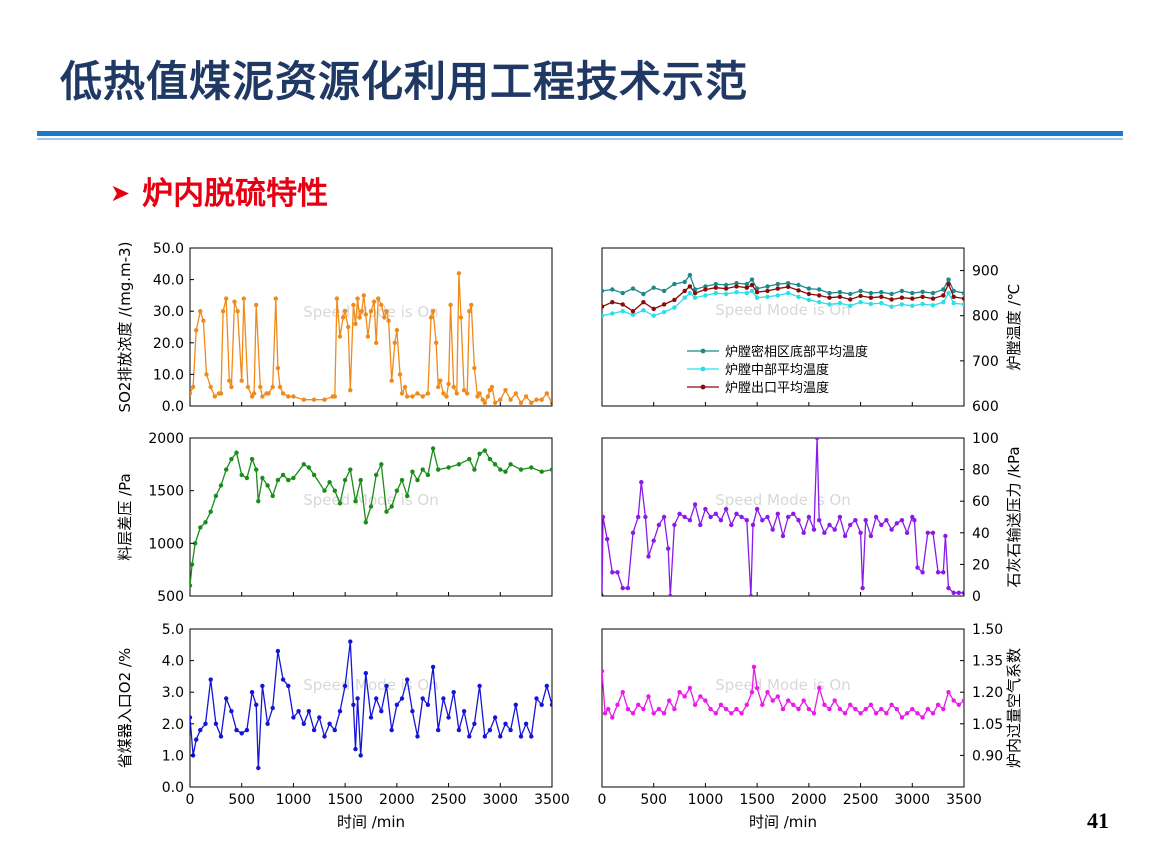 The image size is (1150, 862). I want to click on x-tick-label: 2500, so click(449, 800).